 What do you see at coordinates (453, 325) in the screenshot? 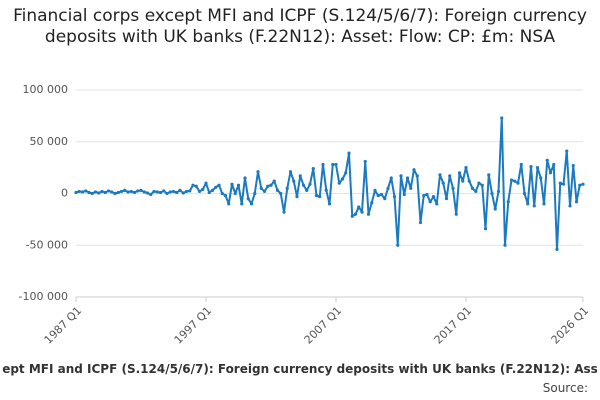
I see `x-tick-label: 2017 Q1` at bounding box center [453, 325].